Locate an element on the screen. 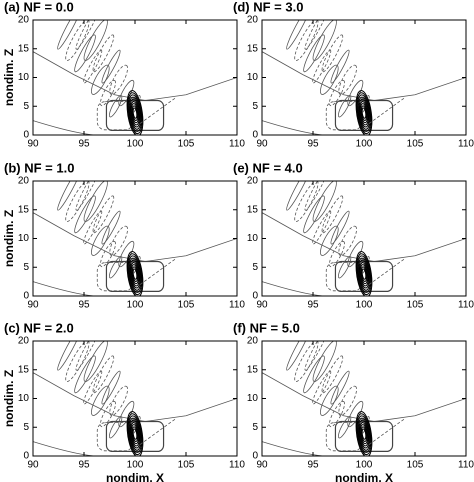 The image size is (474, 482). x-tick-label: 95 is located at coordinates (84, 465).